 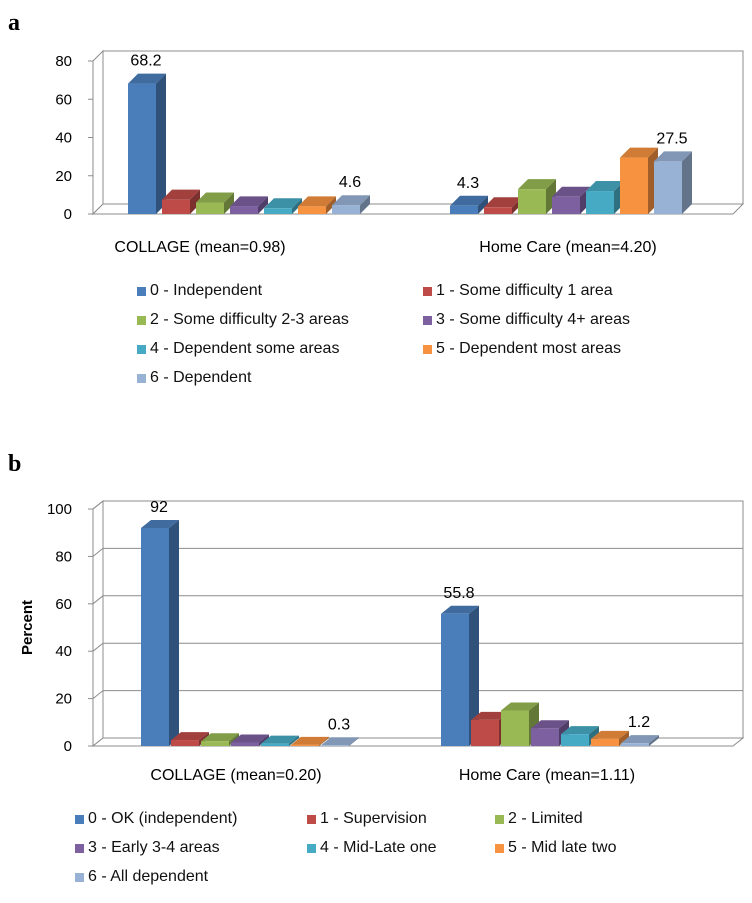 I want to click on legend-item: 2 - Some difficulty 2-3 areas, so click(x=243, y=320).